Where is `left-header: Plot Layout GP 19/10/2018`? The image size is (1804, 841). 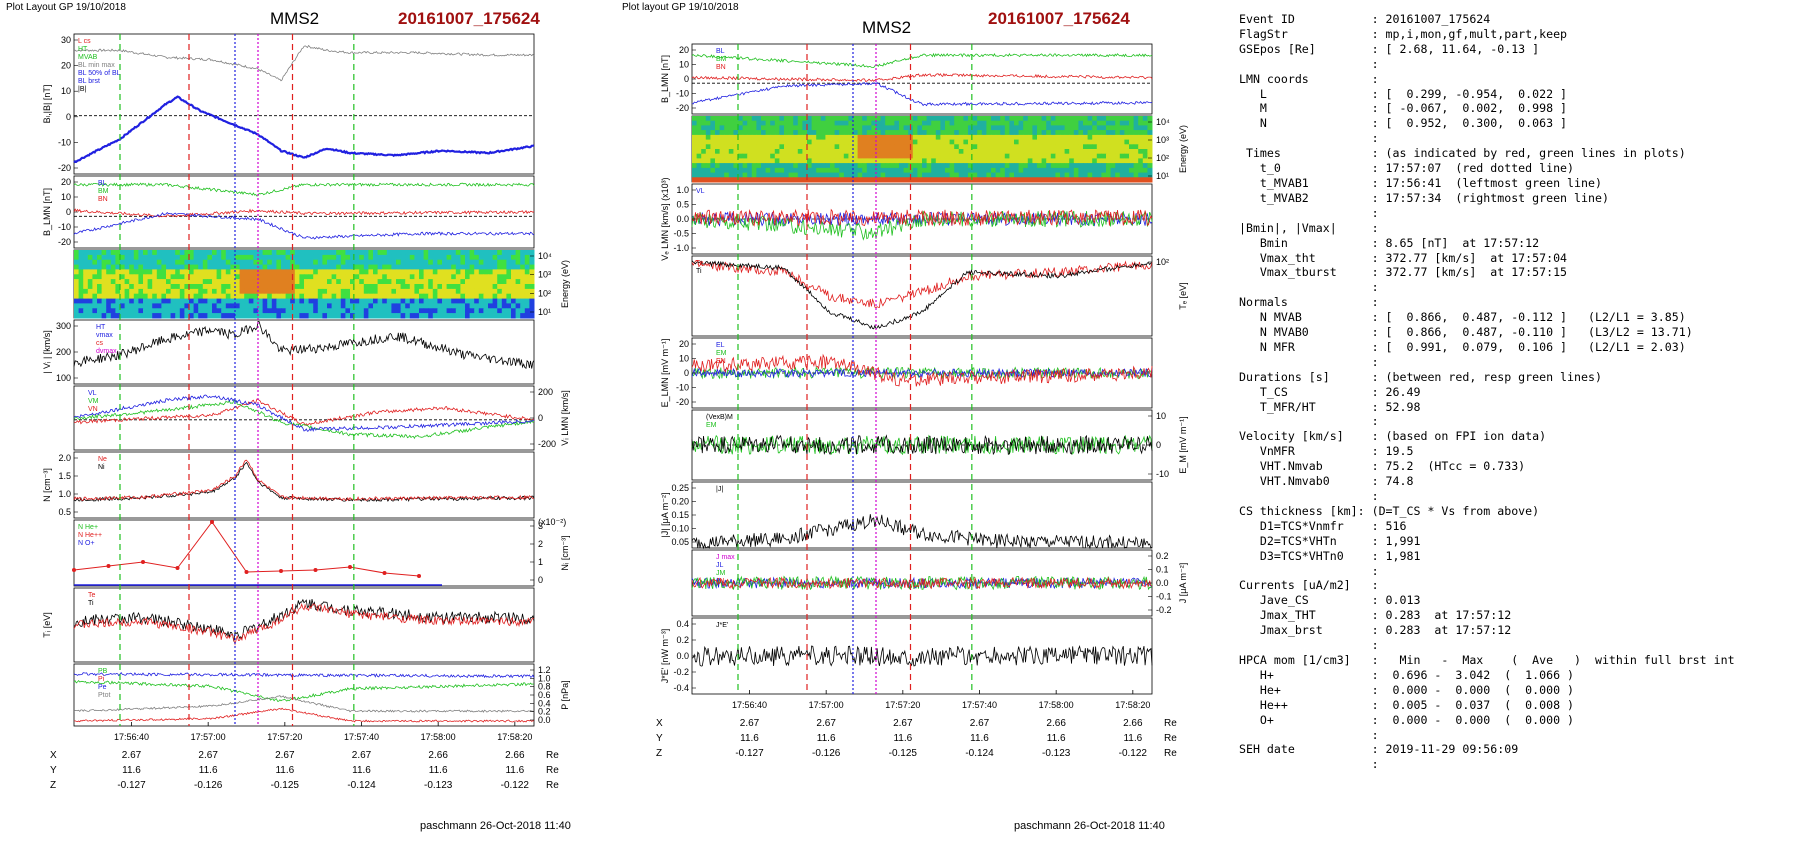 left-header: Plot Layout GP 19/10/2018 is located at coordinates (66, 7).